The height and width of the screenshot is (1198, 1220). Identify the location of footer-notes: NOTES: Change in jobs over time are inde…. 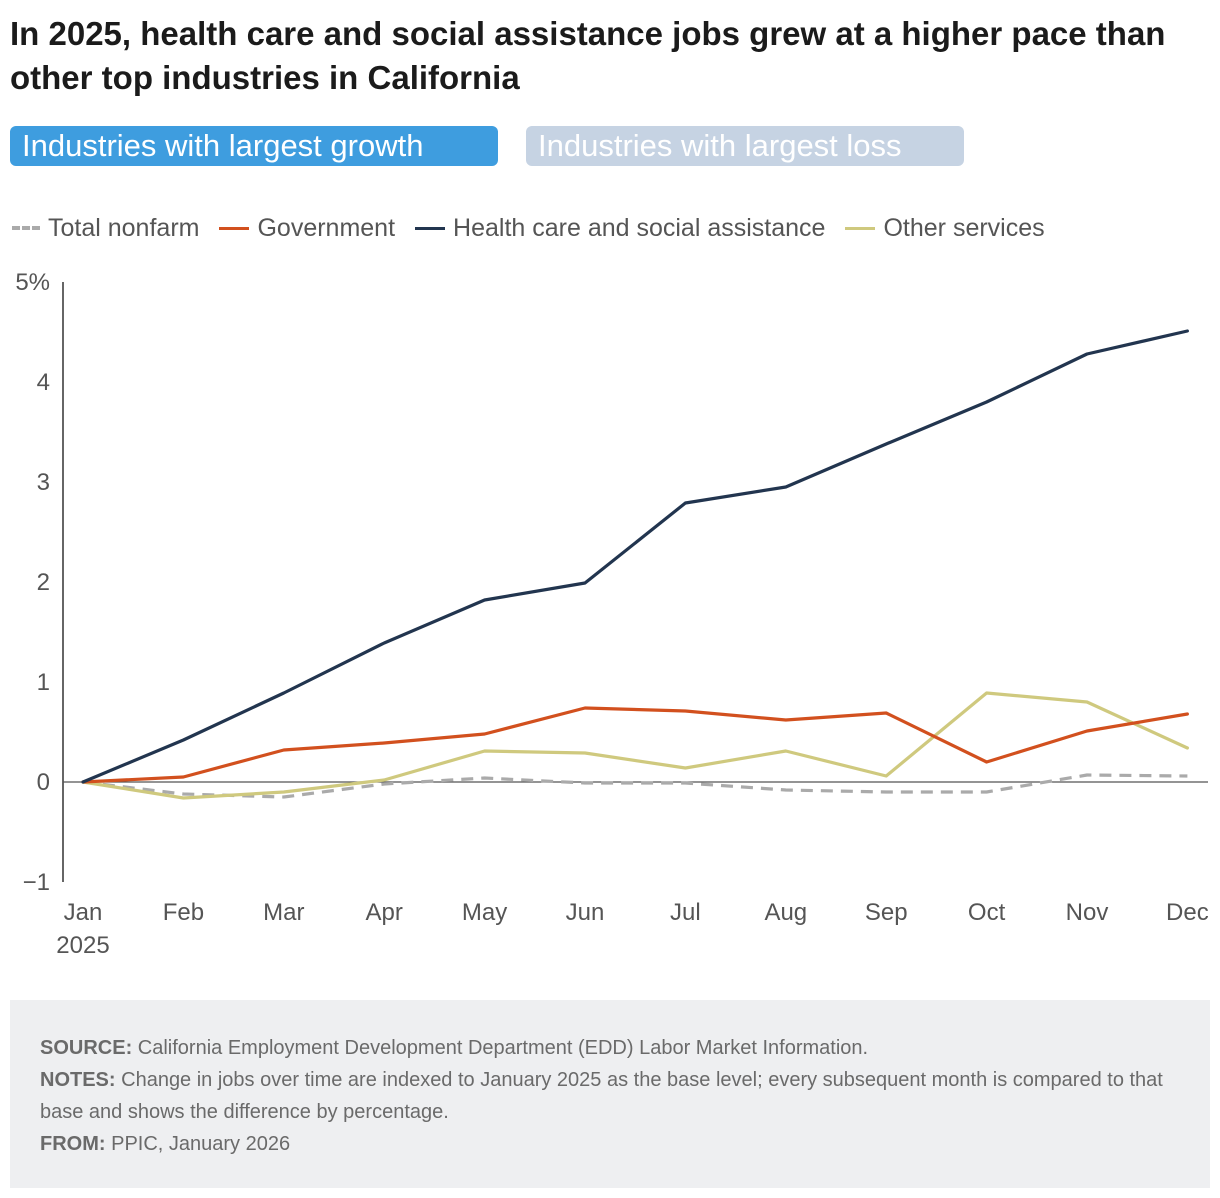
(610, 1096).